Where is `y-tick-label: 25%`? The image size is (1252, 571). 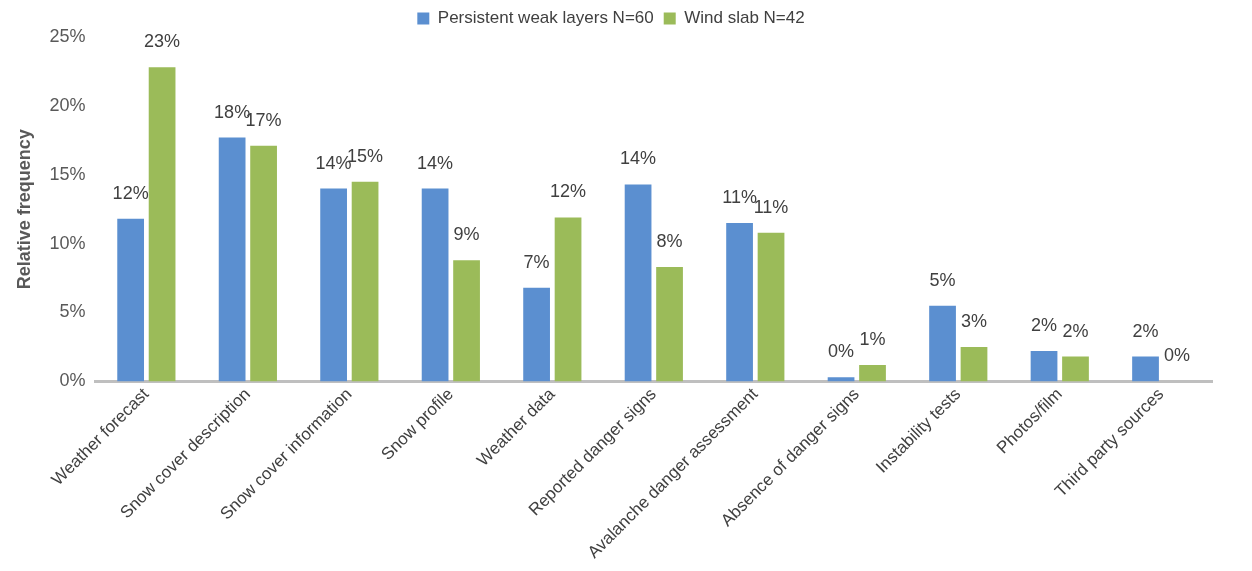
y-tick-label: 25% is located at coordinates (67, 35).